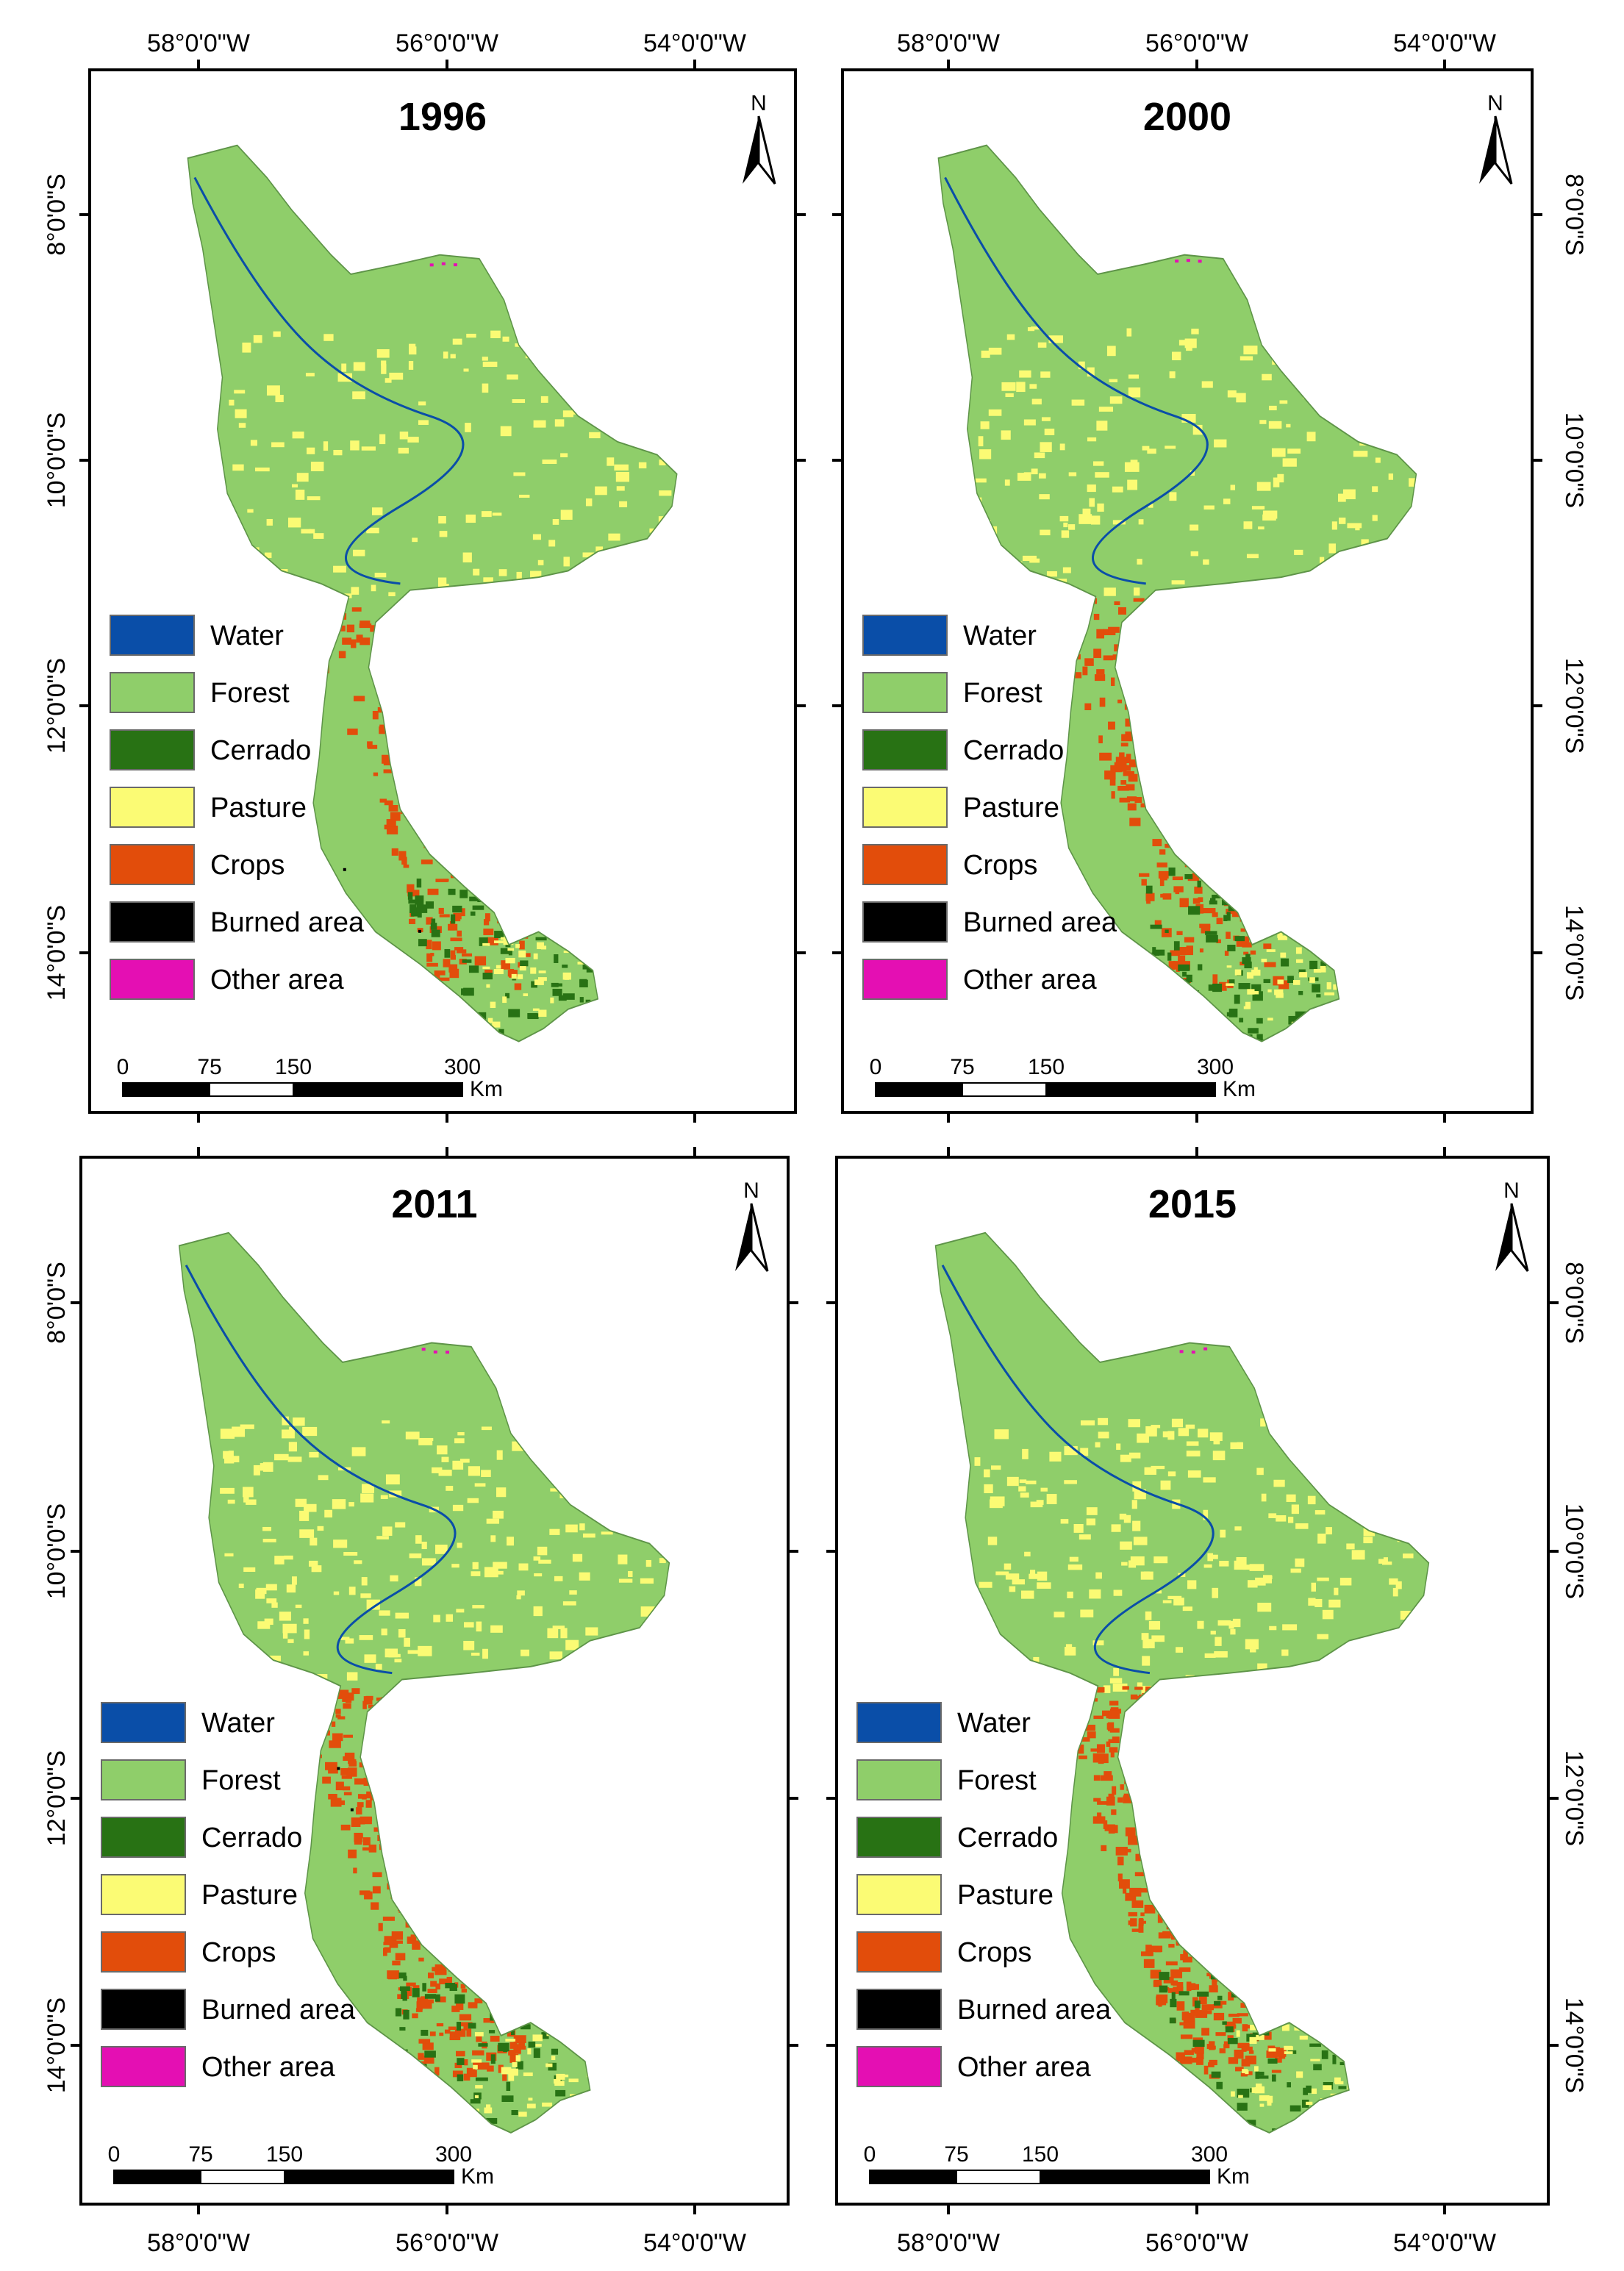  What do you see at coordinates (997, 1780) in the screenshot?
I see `legend-label-forest: Forest` at bounding box center [997, 1780].